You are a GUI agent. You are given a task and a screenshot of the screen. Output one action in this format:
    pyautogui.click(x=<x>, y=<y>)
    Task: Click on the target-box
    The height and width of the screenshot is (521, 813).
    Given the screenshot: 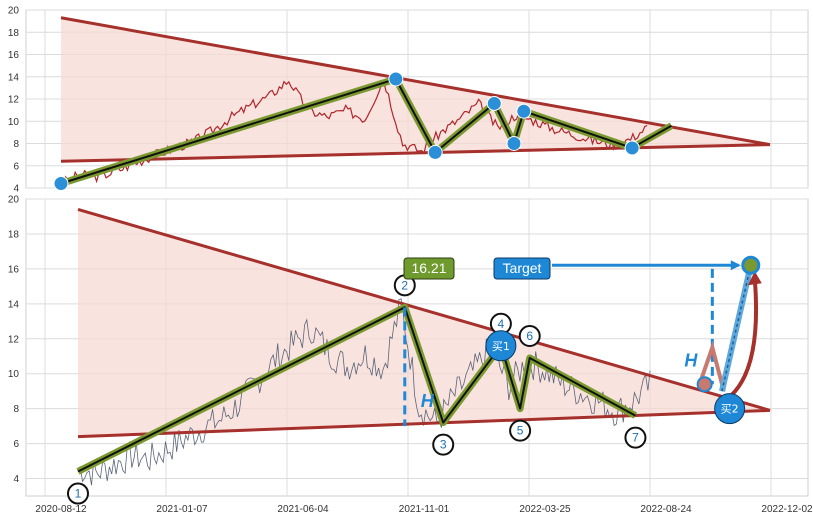 What is the action you would take?
    pyautogui.click(x=522, y=268)
    